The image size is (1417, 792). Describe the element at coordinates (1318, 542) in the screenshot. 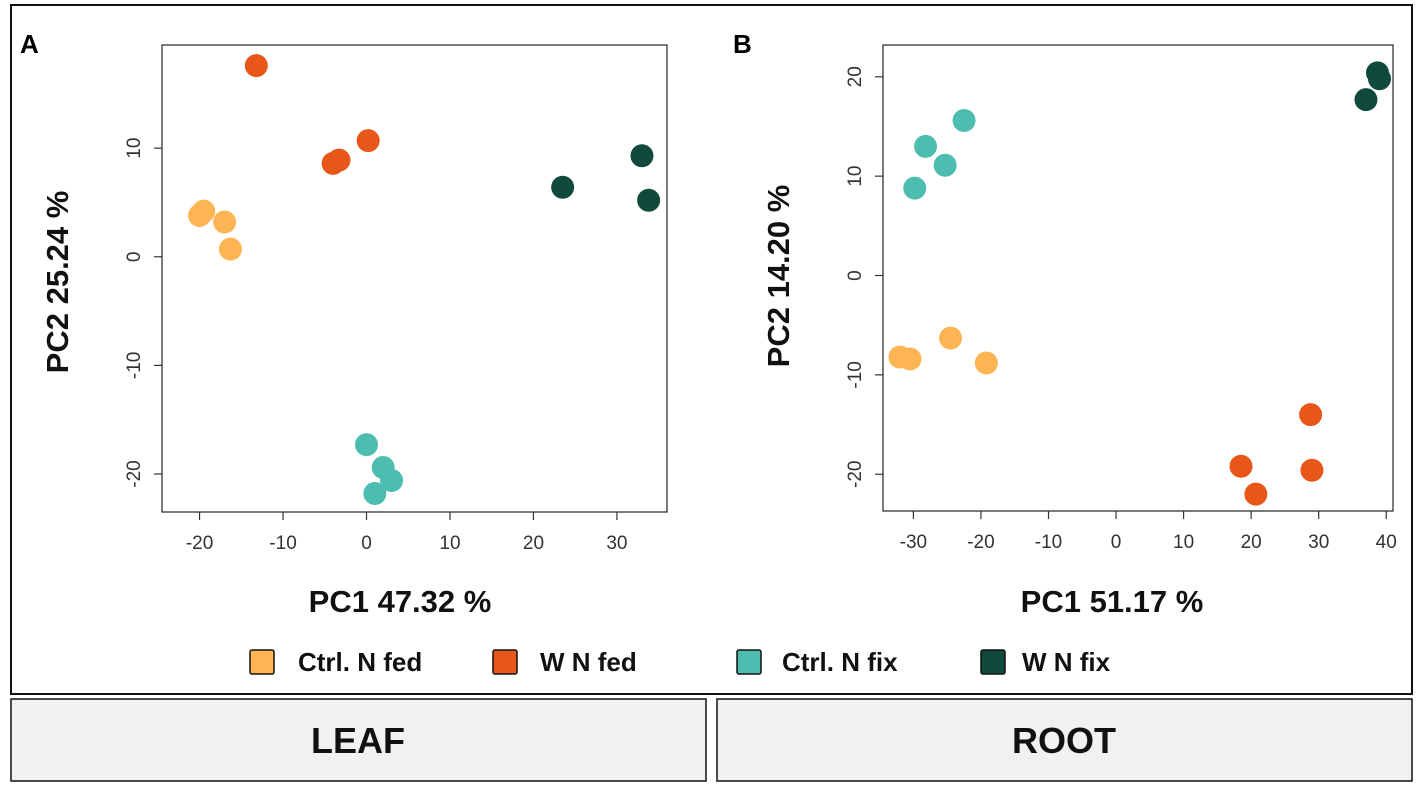

I see `x-tick-label-b: 30` at that location.